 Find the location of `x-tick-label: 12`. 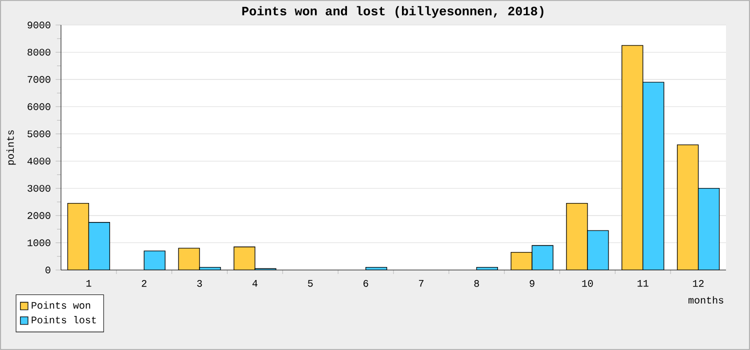

x-tick-label: 12 is located at coordinates (698, 283).